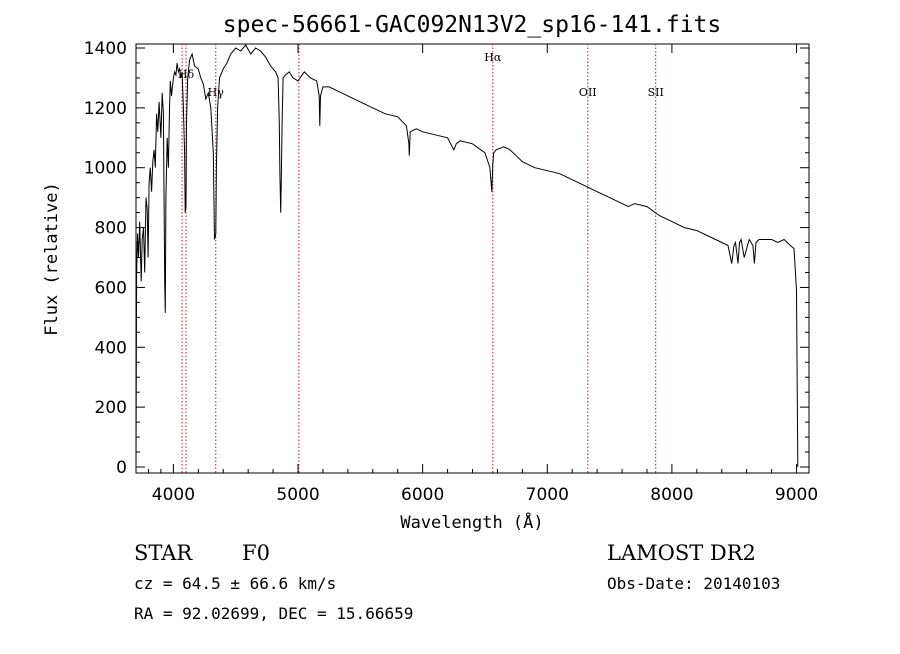  What do you see at coordinates (105, 109) in the screenshot?
I see `y-tick-label: 1200` at bounding box center [105, 109].